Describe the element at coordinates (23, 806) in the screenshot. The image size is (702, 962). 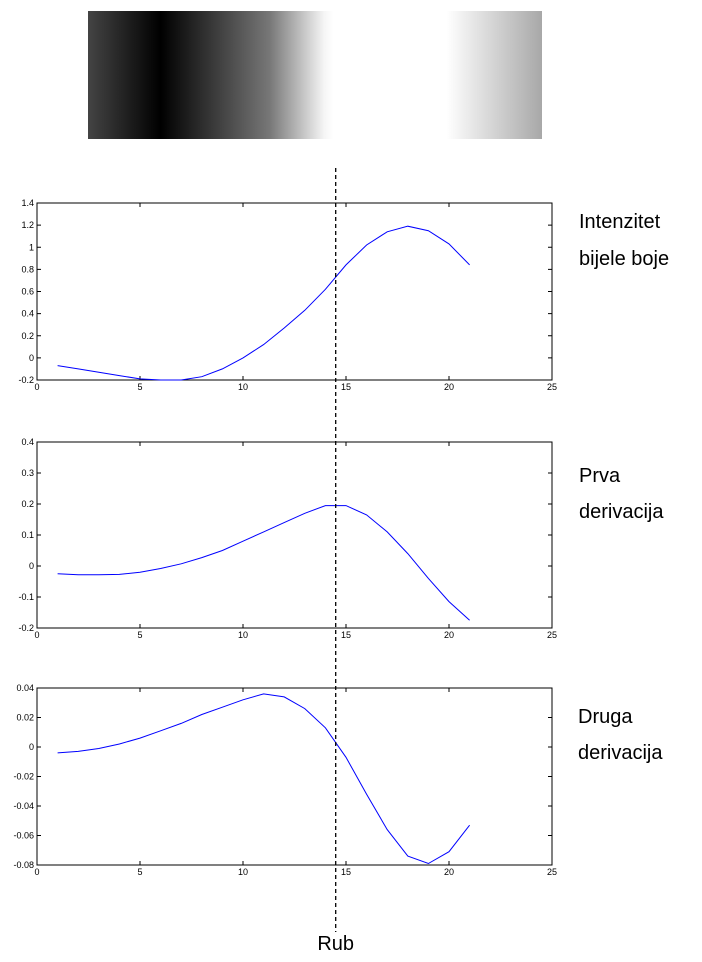
I see `y-tick-label: -0.04` at that location.